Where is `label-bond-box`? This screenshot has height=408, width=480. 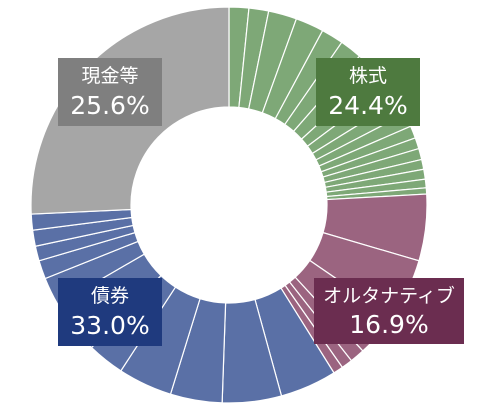
label-bond-box is located at coordinates (110, 312).